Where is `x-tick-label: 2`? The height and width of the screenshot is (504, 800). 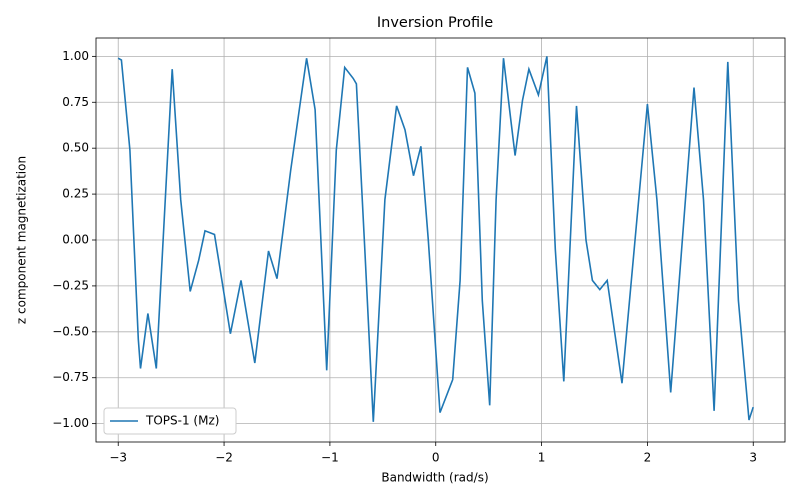 x-tick-label: 2 is located at coordinates (648, 458).